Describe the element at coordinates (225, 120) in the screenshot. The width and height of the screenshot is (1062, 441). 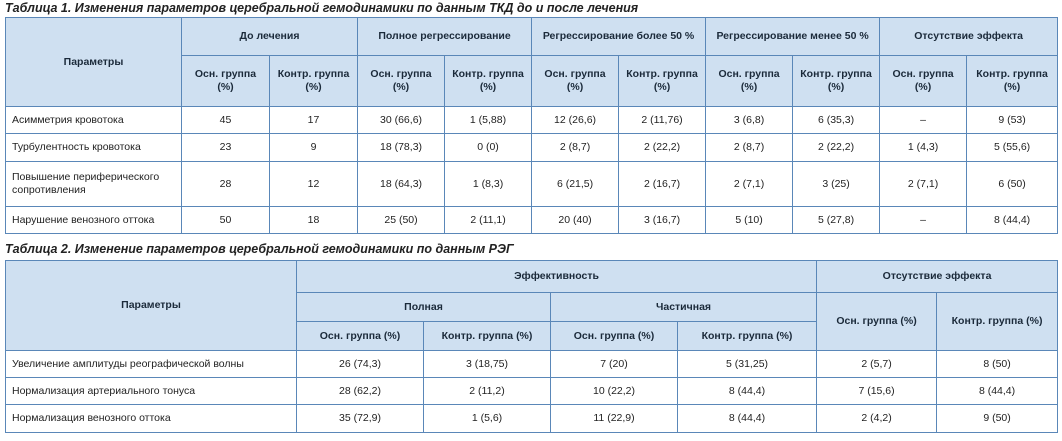
I see `table-cell: 45` at that location.